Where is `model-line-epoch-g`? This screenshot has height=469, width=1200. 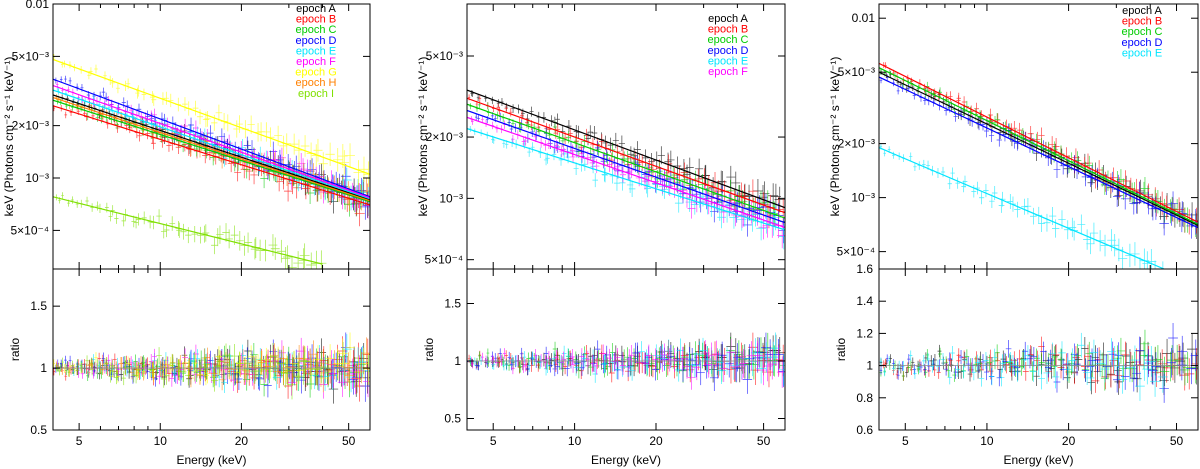 model-line-epoch-g is located at coordinates (211, 116).